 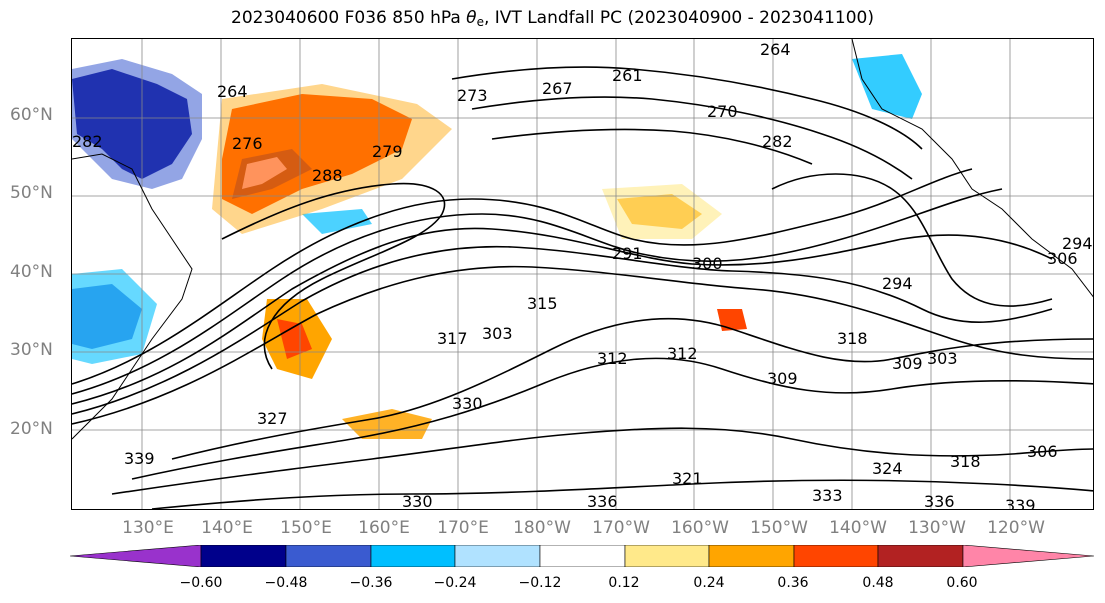 What do you see at coordinates (779, 528) in the screenshot?
I see `lon-label: 150°W` at bounding box center [779, 528].